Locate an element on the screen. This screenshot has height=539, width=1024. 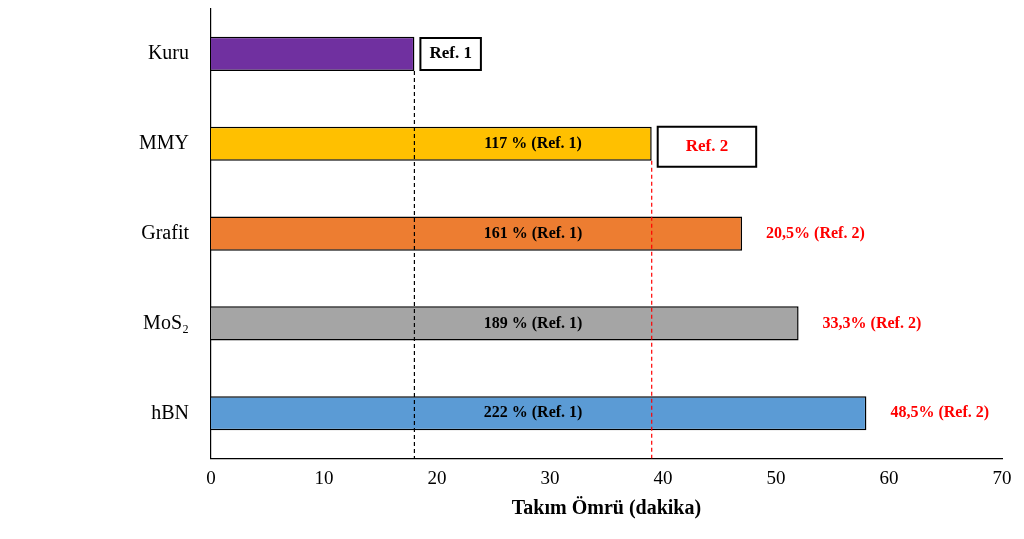
x-tick-label: 50 is located at coordinates (776, 477).